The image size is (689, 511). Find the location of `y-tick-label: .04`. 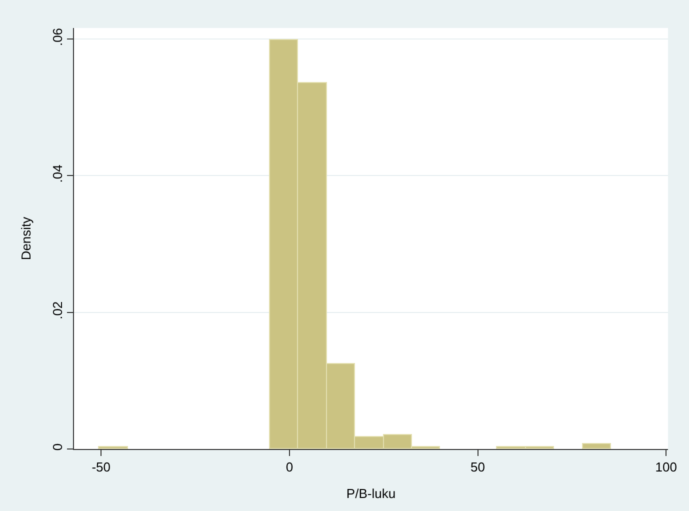

y-tick-label: .04 is located at coordinates (57, 173).